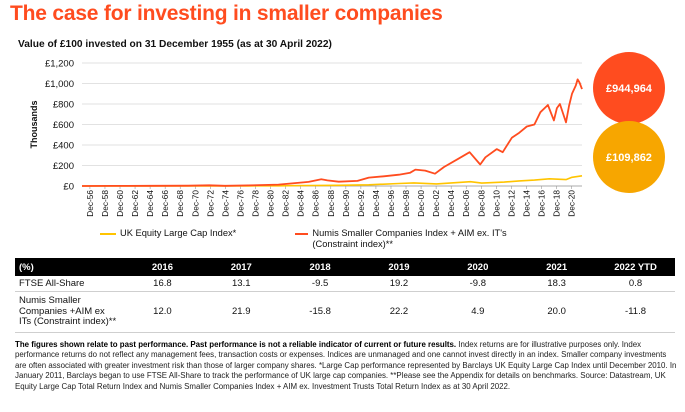 The height and width of the screenshot is (412, 685). Describe the element at coordinates (63, 146) in the screenshot. I see `y-tick-label: £400` at that location.